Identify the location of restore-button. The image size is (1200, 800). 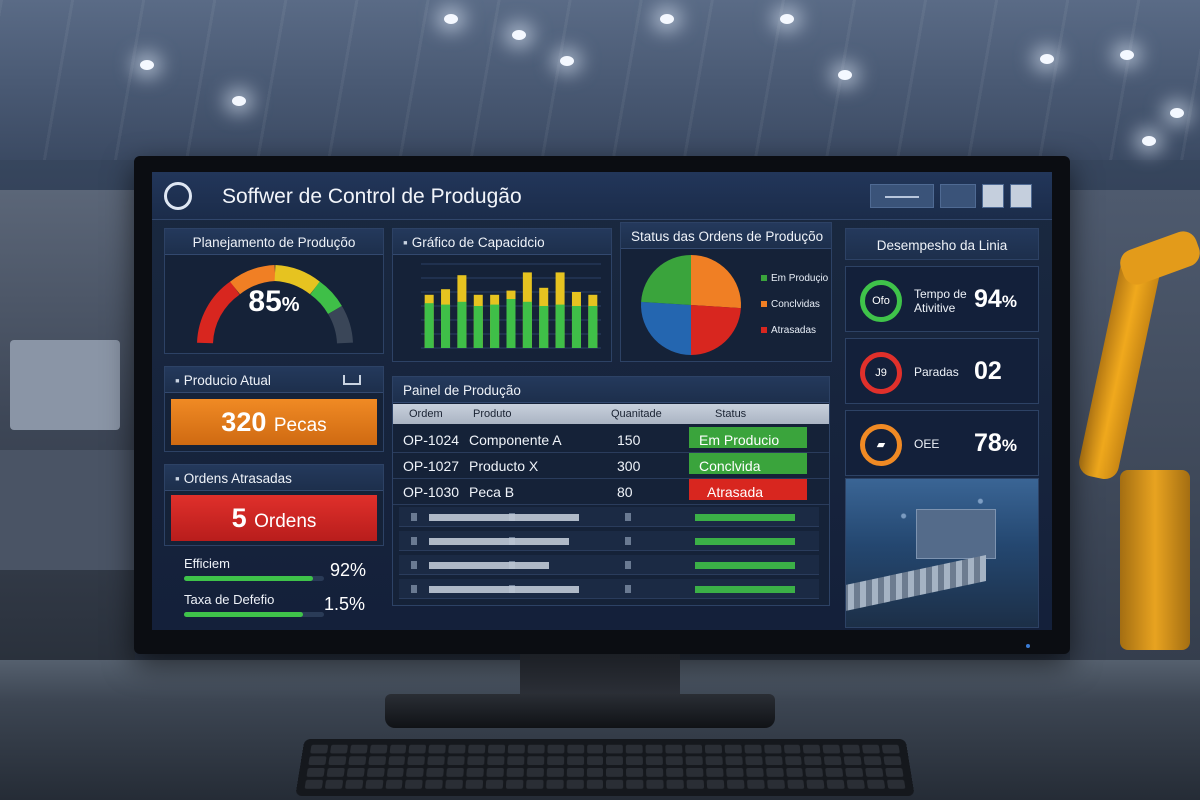
(993, 196).